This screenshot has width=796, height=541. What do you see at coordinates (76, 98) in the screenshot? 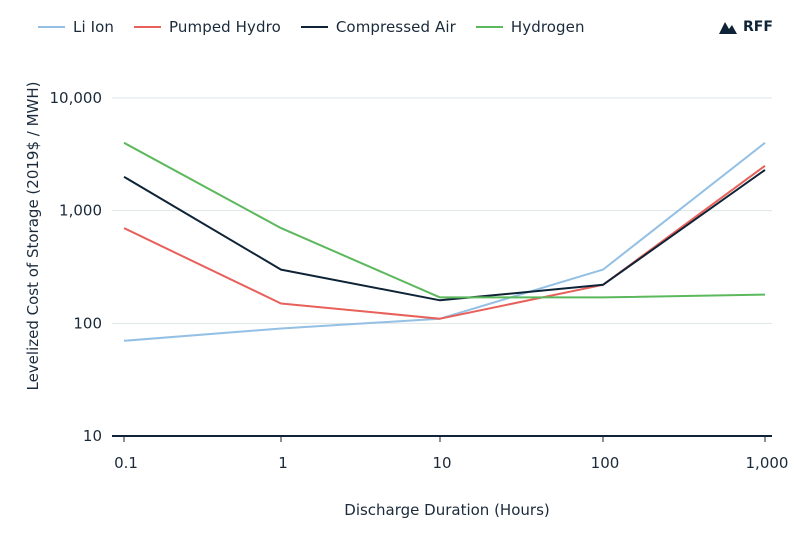
I see `y-tick-label: 10,000` at bounding box center [76, 98].